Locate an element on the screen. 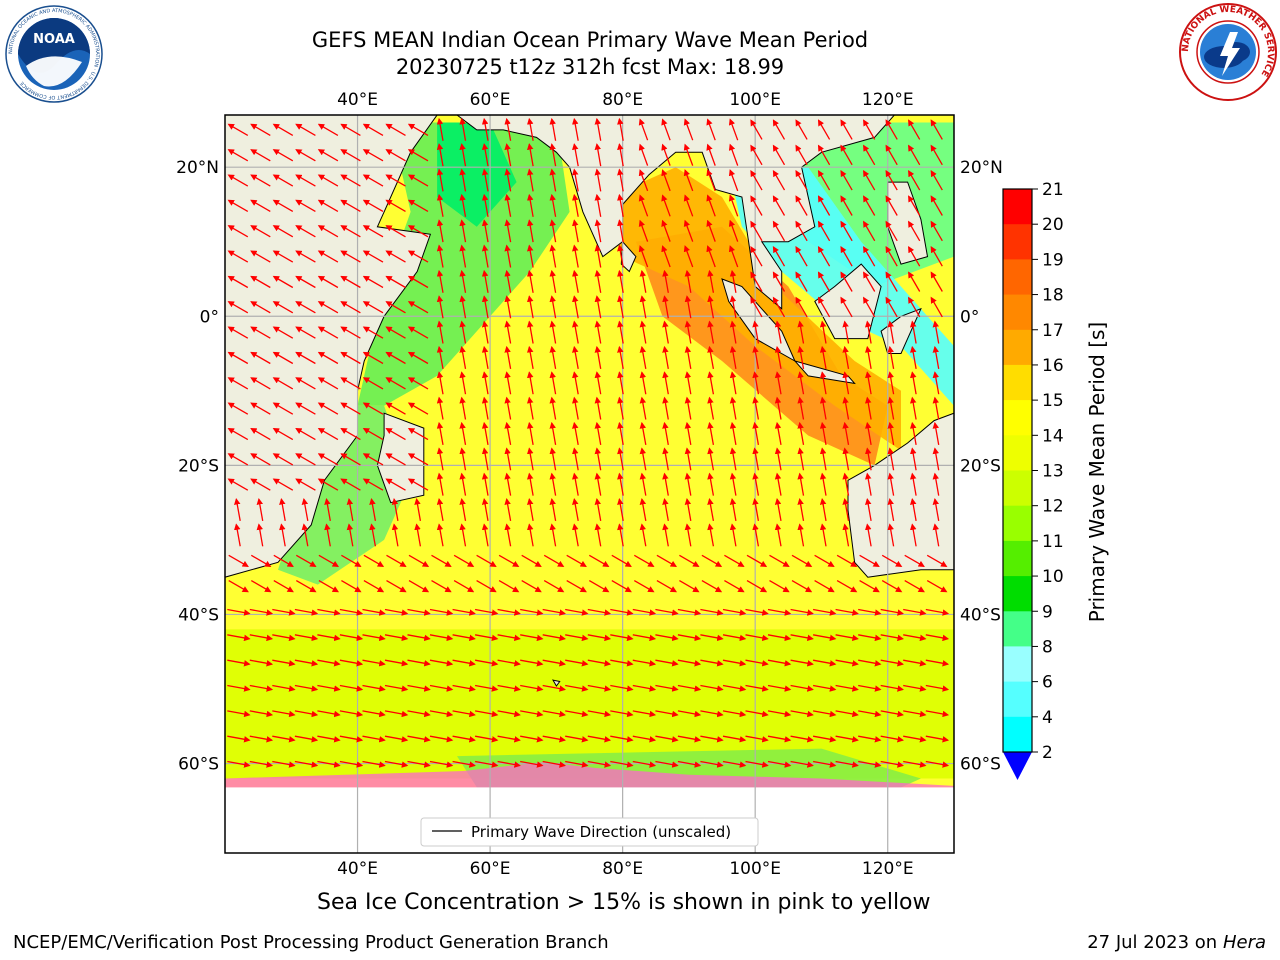 Image resolution: width=1280 pixels, height=960 pixels. land-mass is located at coordinates (901, 330).